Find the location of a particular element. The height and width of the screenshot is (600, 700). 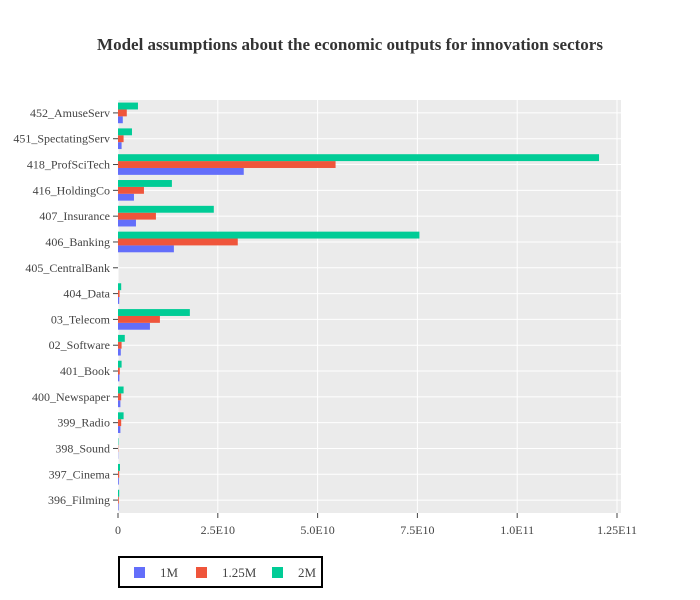

y-tick-label: 407_Insurance is located at coordinates (74, 216).